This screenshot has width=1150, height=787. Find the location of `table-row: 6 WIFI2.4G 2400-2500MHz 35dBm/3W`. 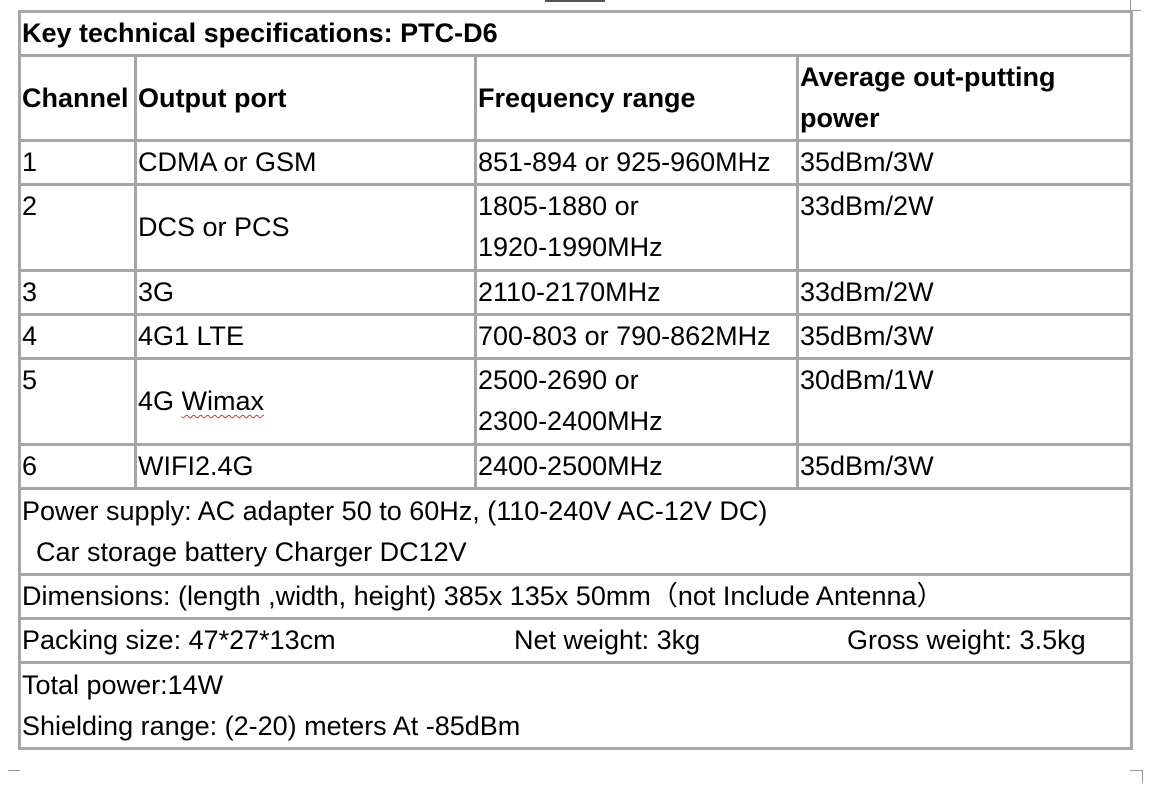

table-row: 6 WIFI2.4G 2400-2500MHz 35dBm/3W is located at coordinates (576, 466).